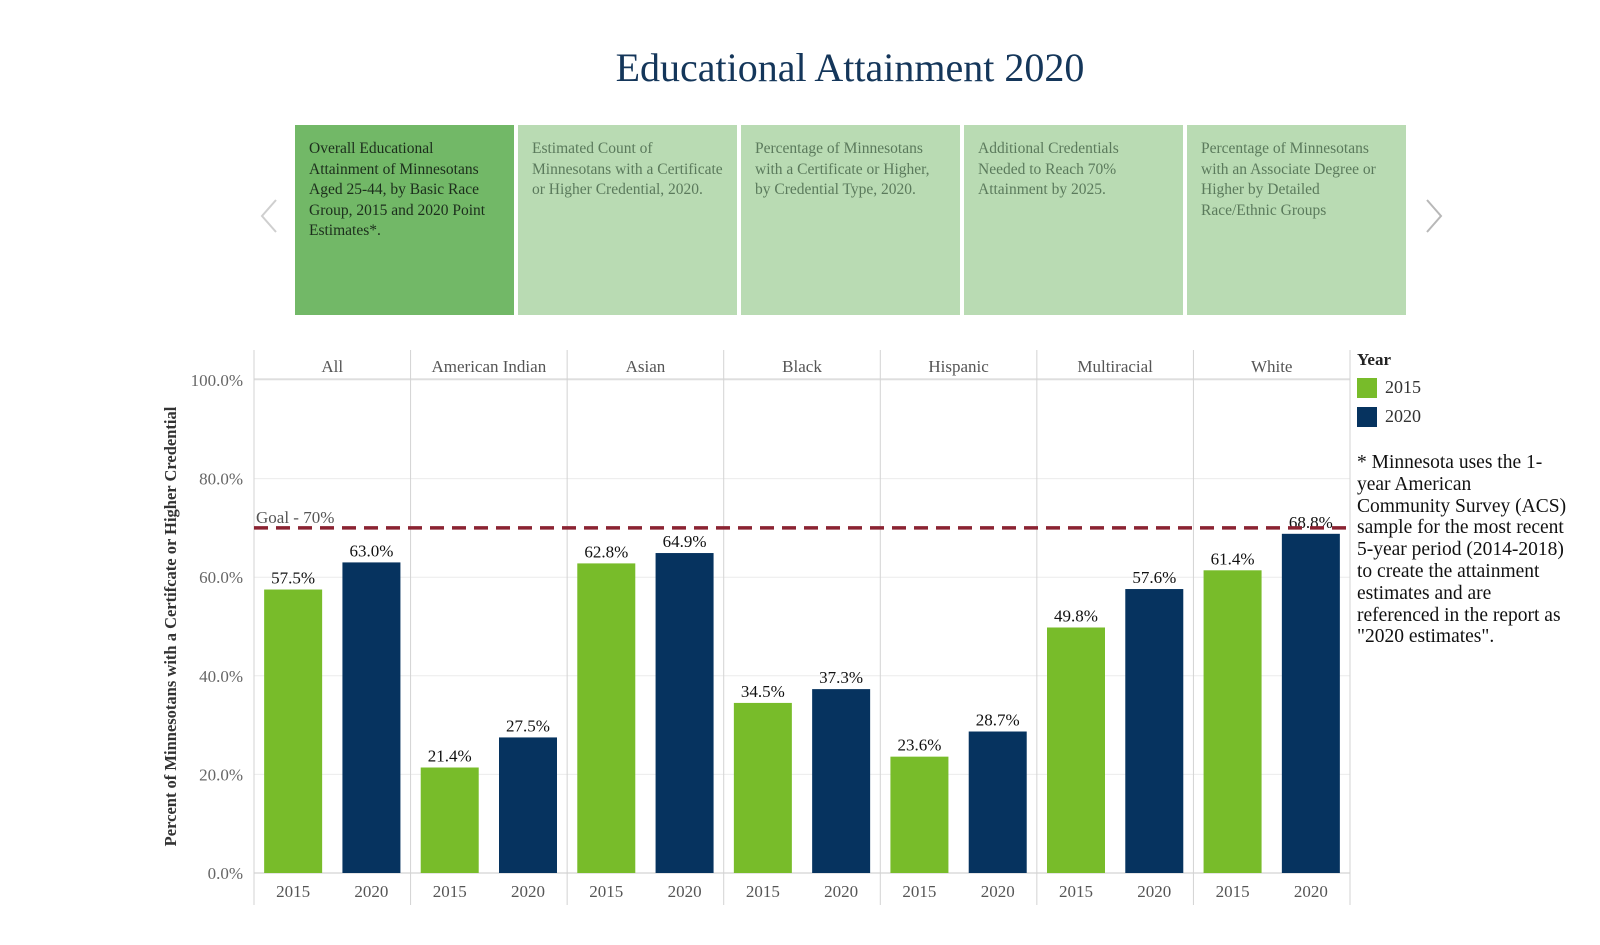 The height and width of the screenshot is (945, 1600). What do you see at coordinates (1403, 416) in the screenshot?
I see `legend-label-2020: 2020` at bounding box center [1403, 416].